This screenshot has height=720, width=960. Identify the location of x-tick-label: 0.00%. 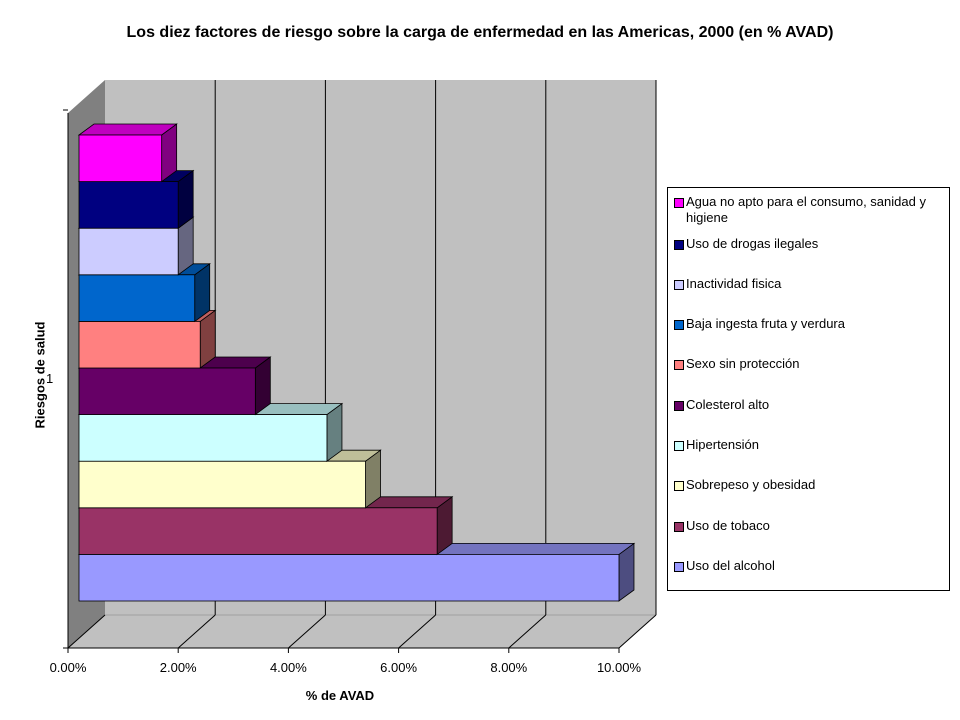
(68, 667).